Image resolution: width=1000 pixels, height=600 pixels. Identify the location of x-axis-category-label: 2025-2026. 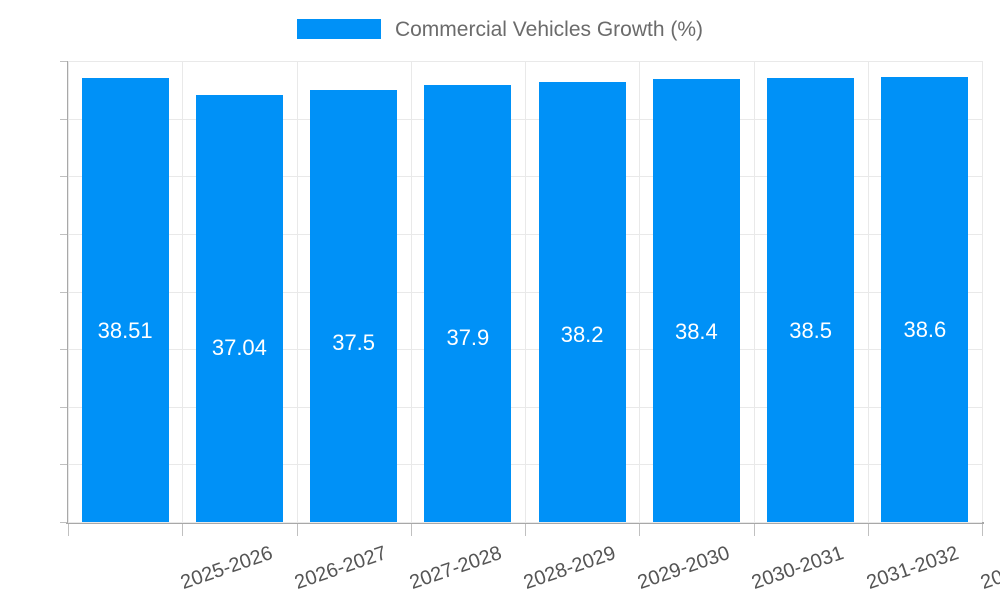
(227, 568).